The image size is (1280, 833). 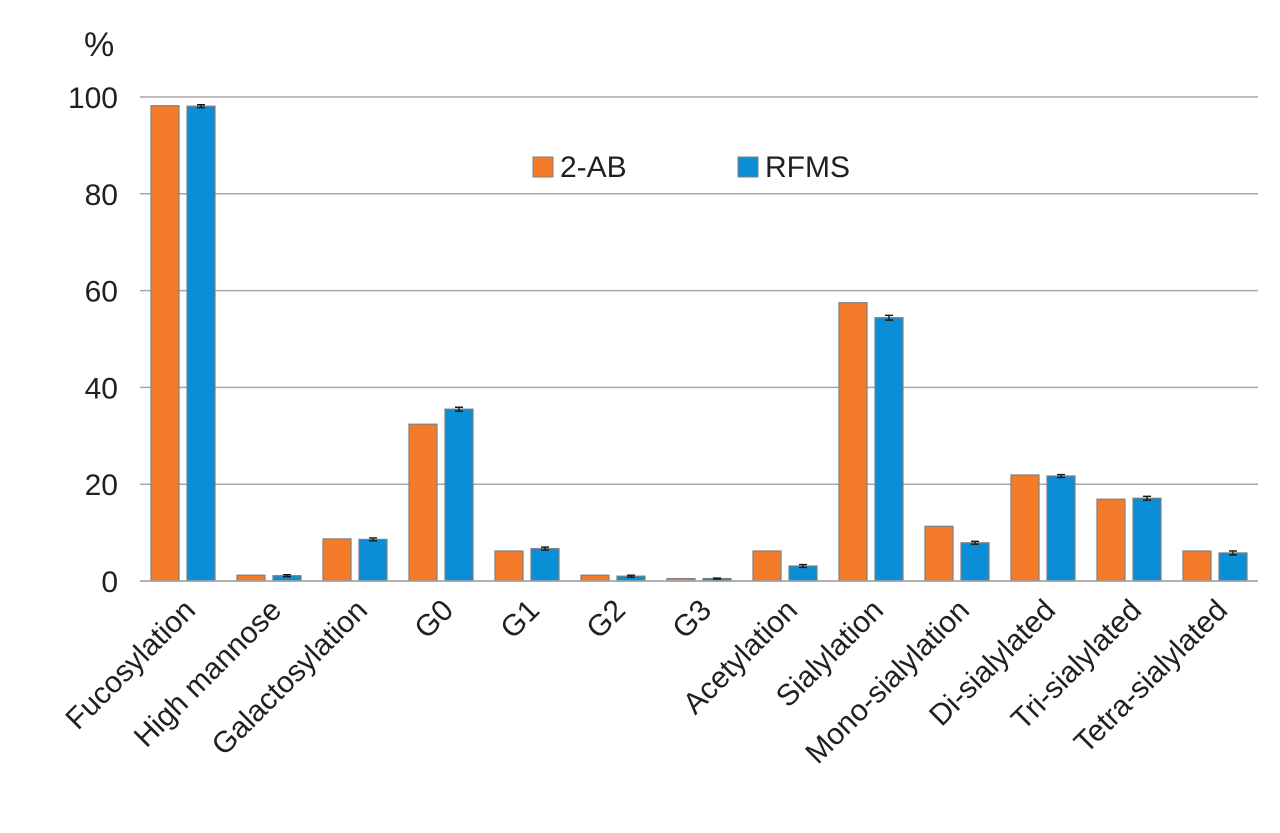 I want to click on bar-rfms-tetra-sialylated, so click(x=1233, y=567).